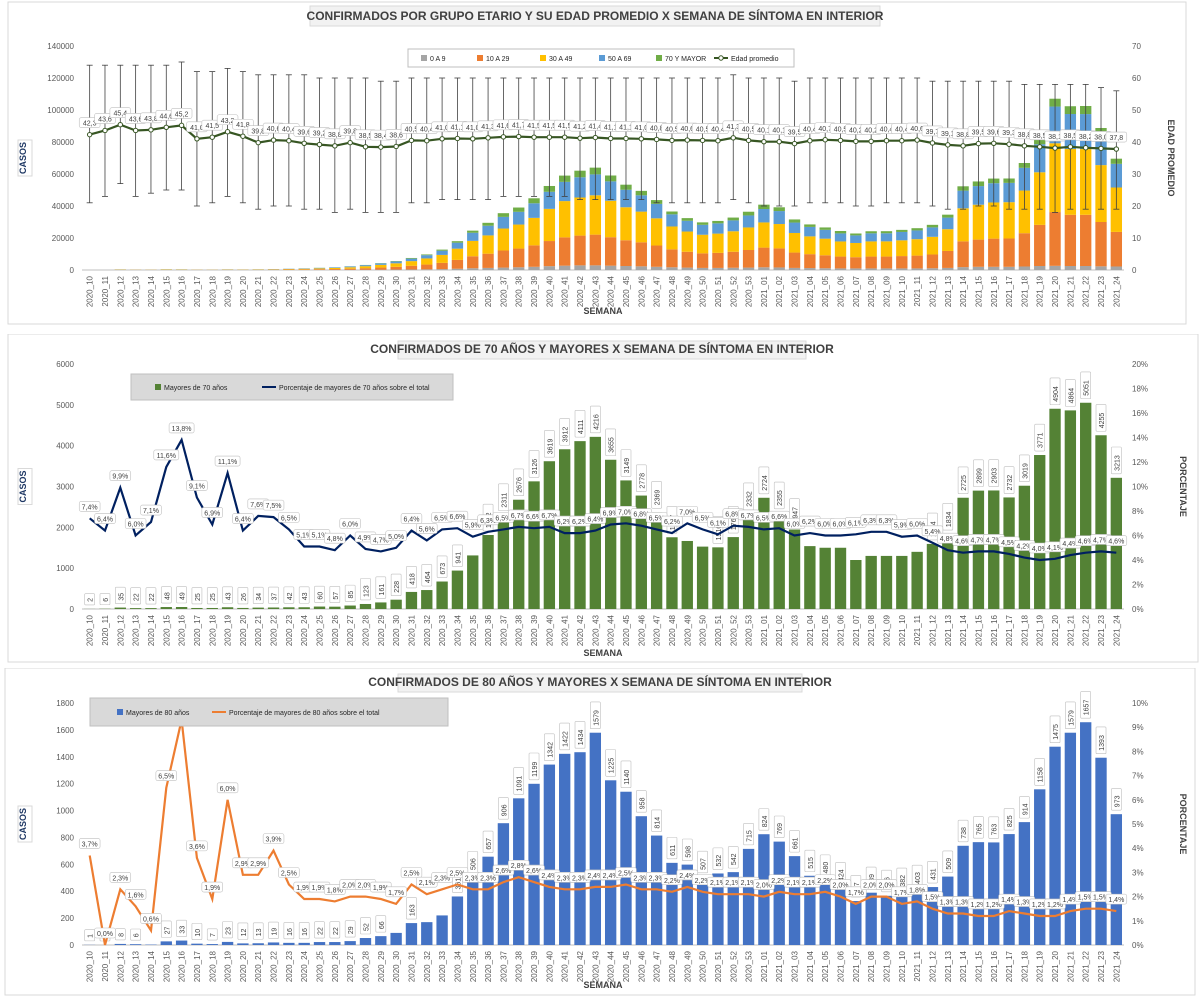  What do you see at coordinates (627, 466) in the screenshot?
I see `bar-data-label: 3149` at bounding box center [627, 466].